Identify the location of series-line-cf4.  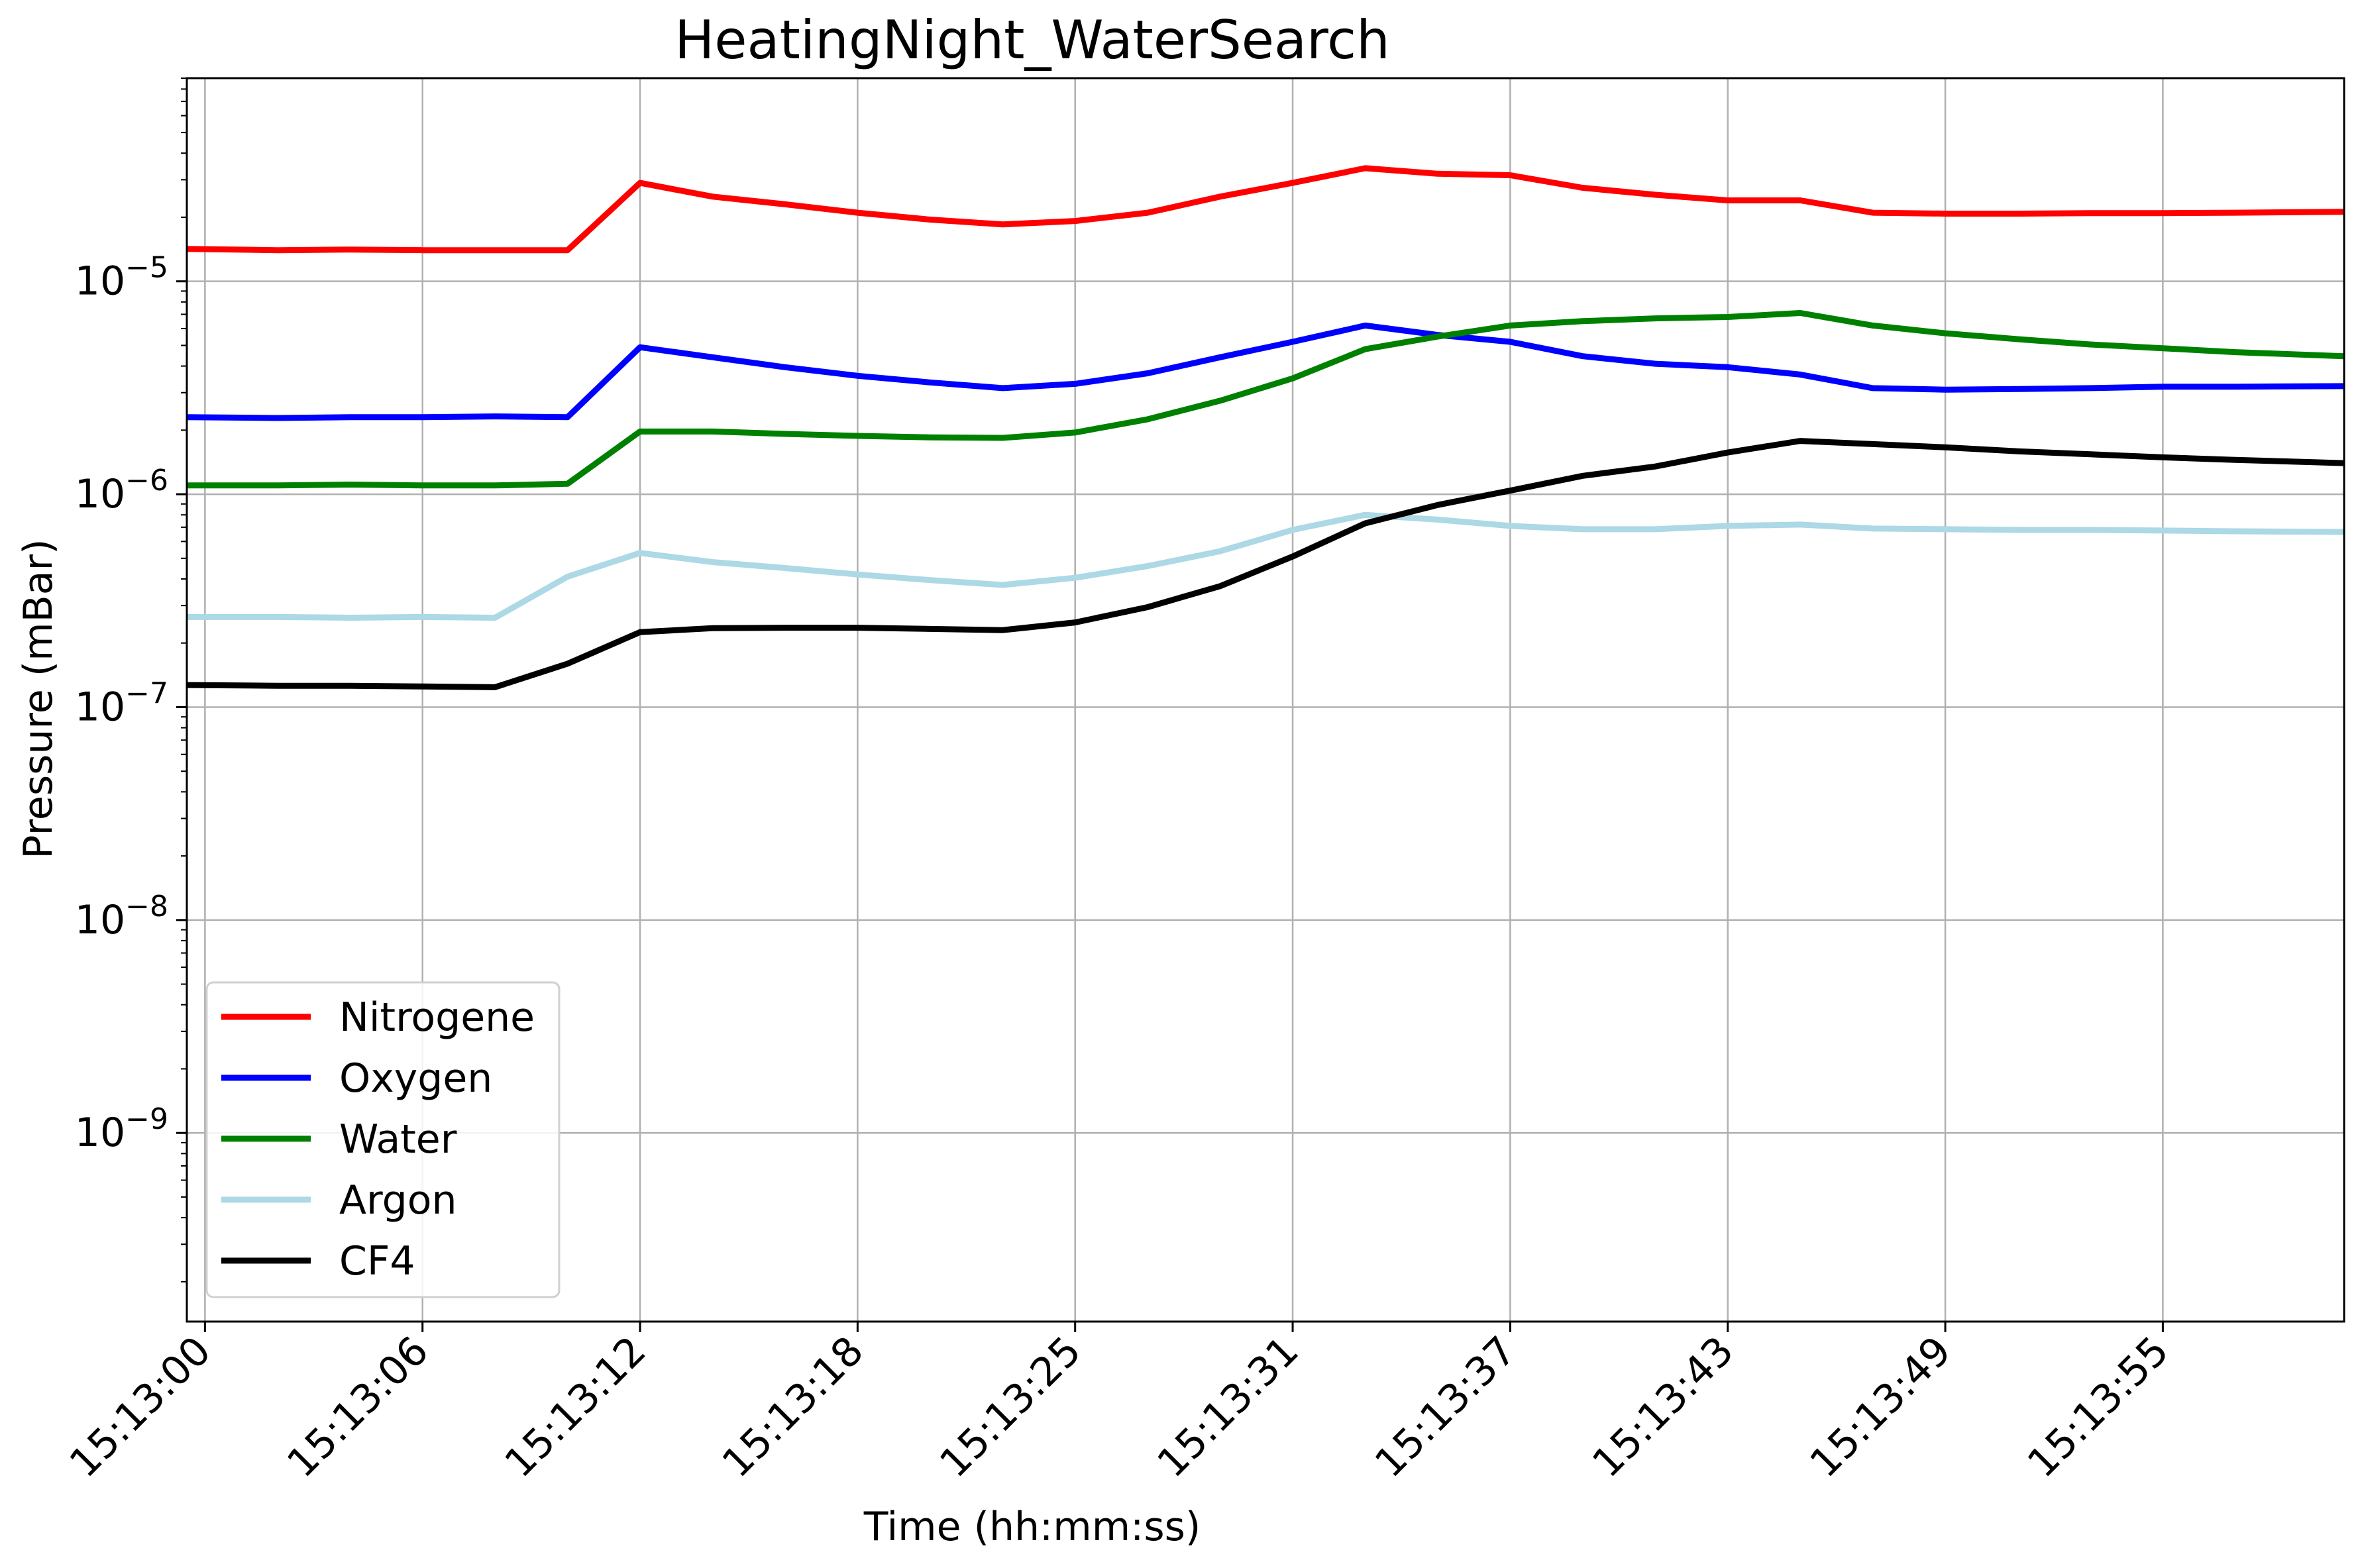
(1265, 564).